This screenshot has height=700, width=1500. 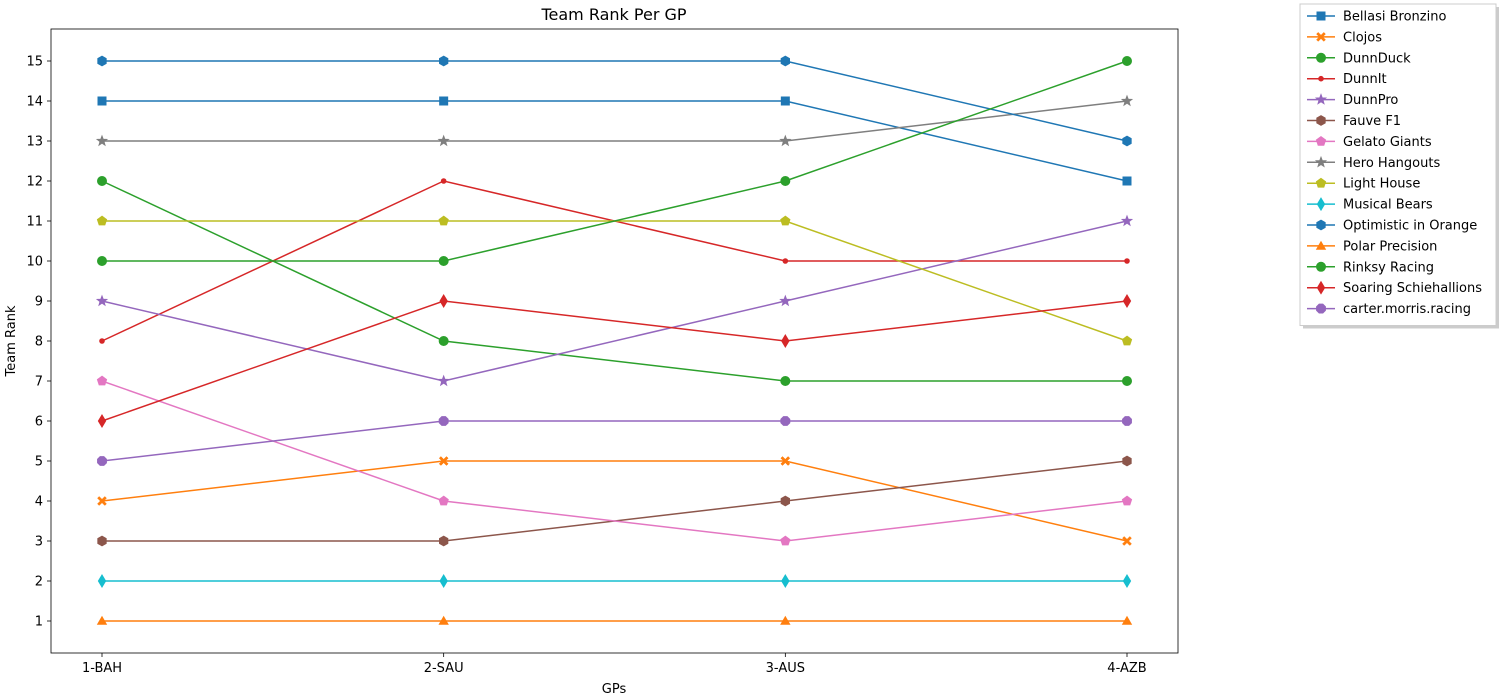 I want to click on series-optimistic-in-orange, so click(x=614, y=101).